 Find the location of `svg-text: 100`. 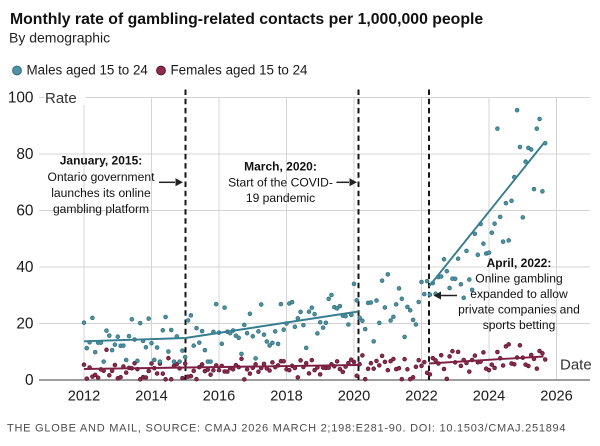

svg-text: 100 is located at coordinates (21, 98).